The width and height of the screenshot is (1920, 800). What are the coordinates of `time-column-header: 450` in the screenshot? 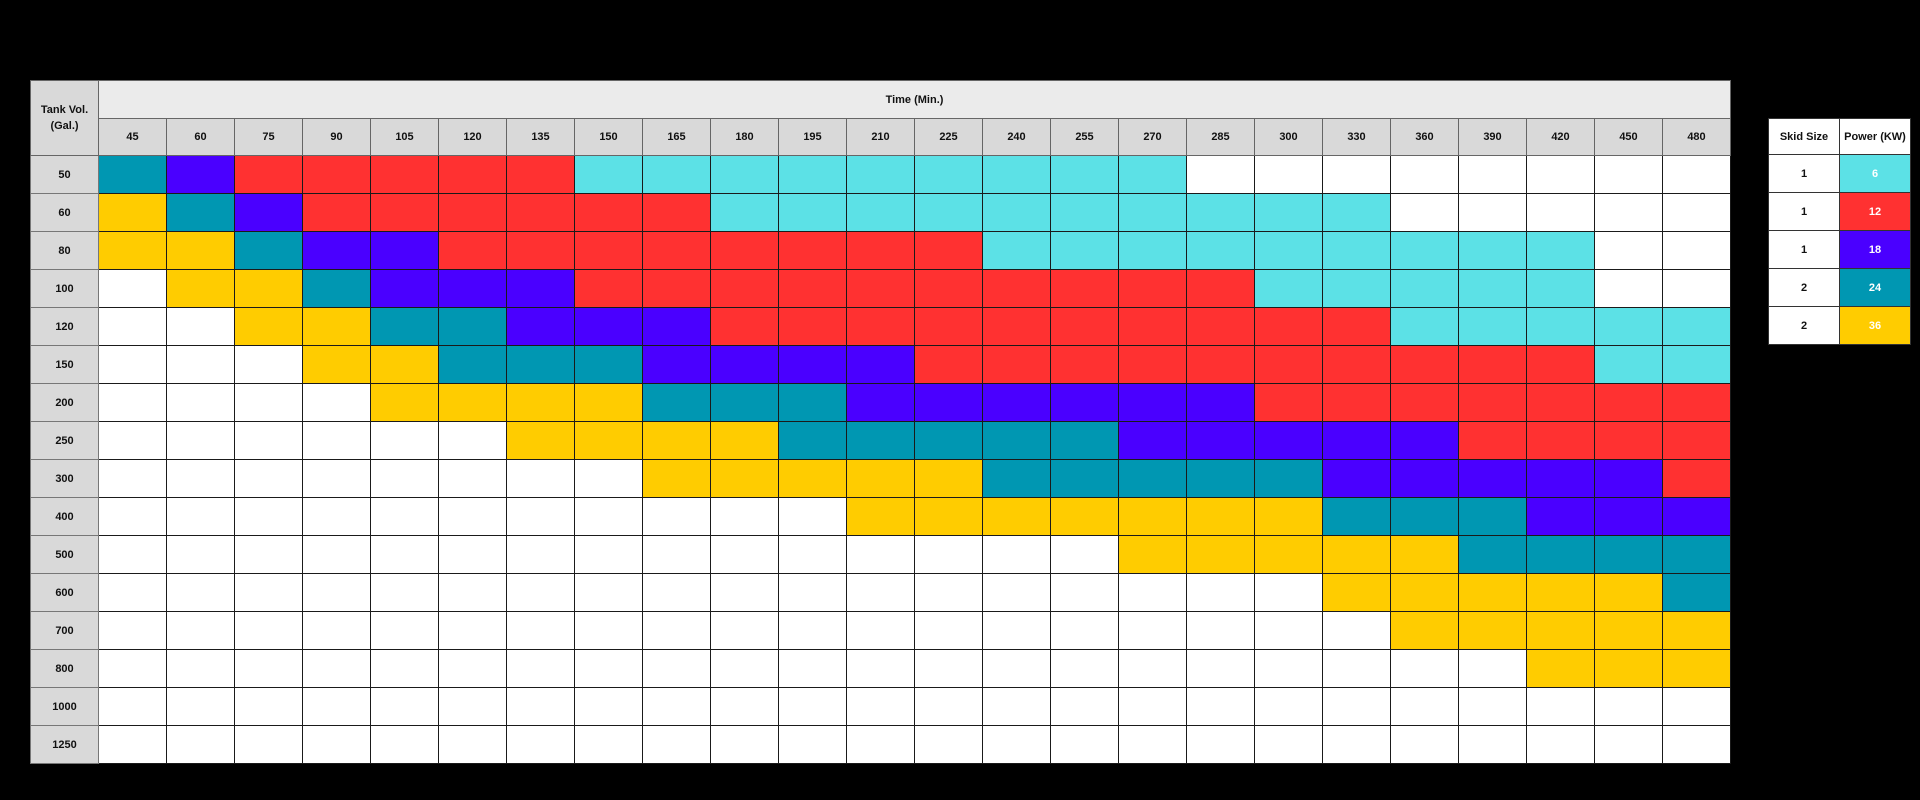 It's located at (1628, 137).